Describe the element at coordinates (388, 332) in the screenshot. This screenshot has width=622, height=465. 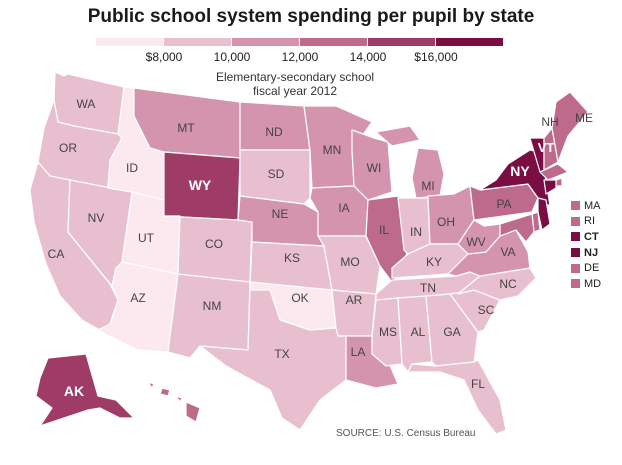
I see `state-label: MS` at that location.